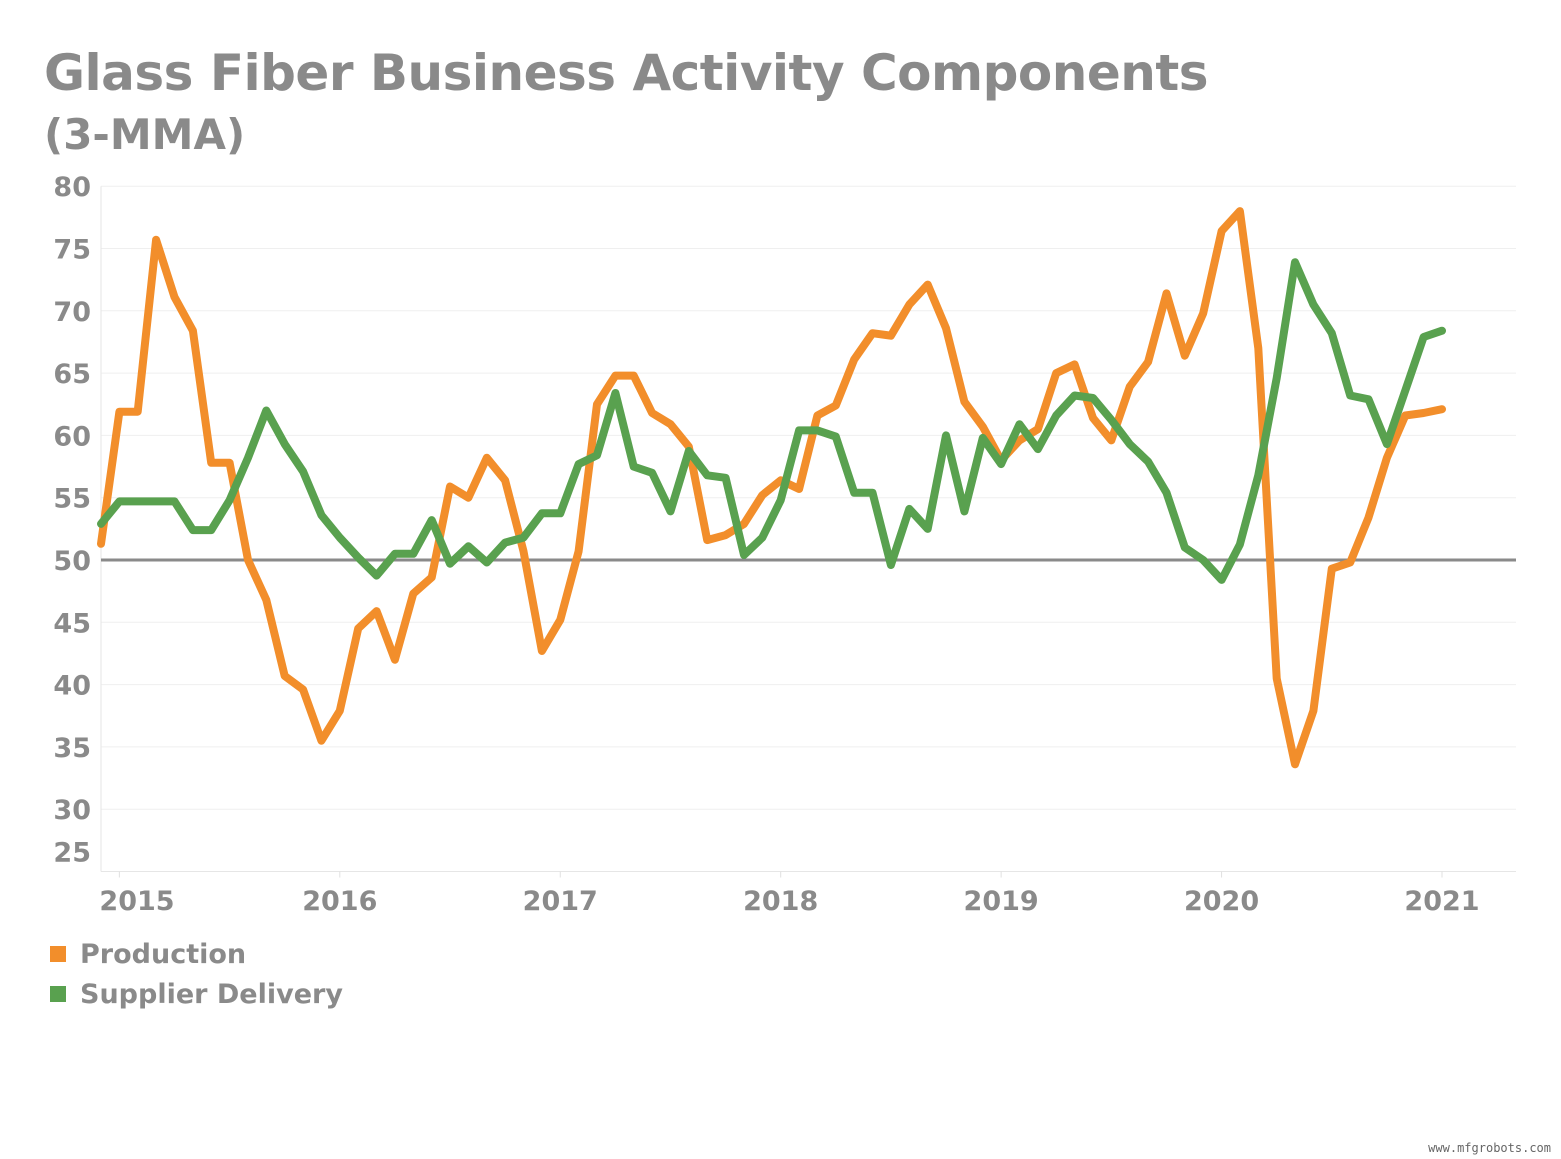 This screenshot has width=1561, height=1159. What do you see at coordinates (72, 748) in the screenshot?
I see `y-tick-label: 35` at bounding box center [72, 748].